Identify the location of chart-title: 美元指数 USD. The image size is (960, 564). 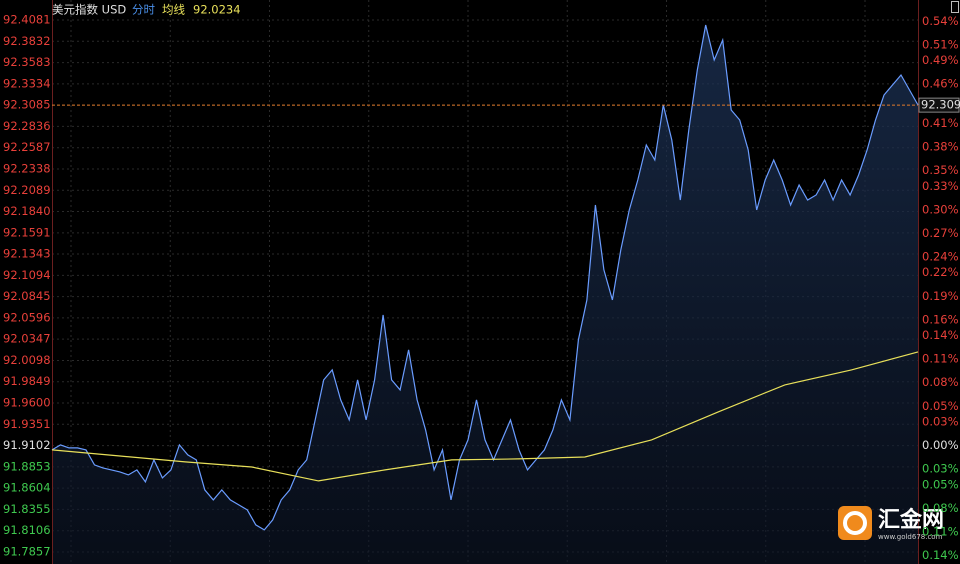
(89, 10).